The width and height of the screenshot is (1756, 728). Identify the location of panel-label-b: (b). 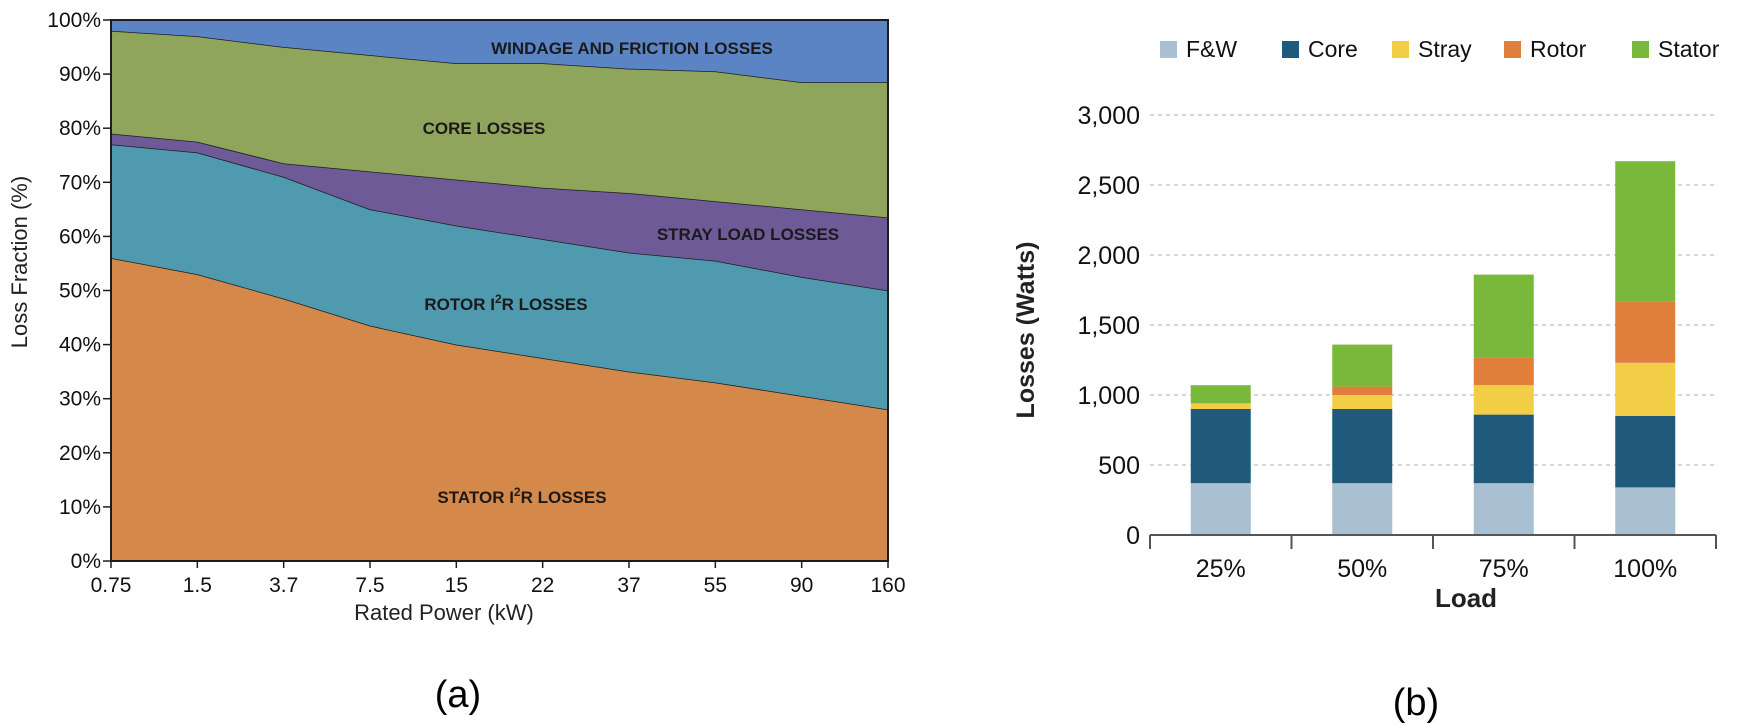
(1416, 703).